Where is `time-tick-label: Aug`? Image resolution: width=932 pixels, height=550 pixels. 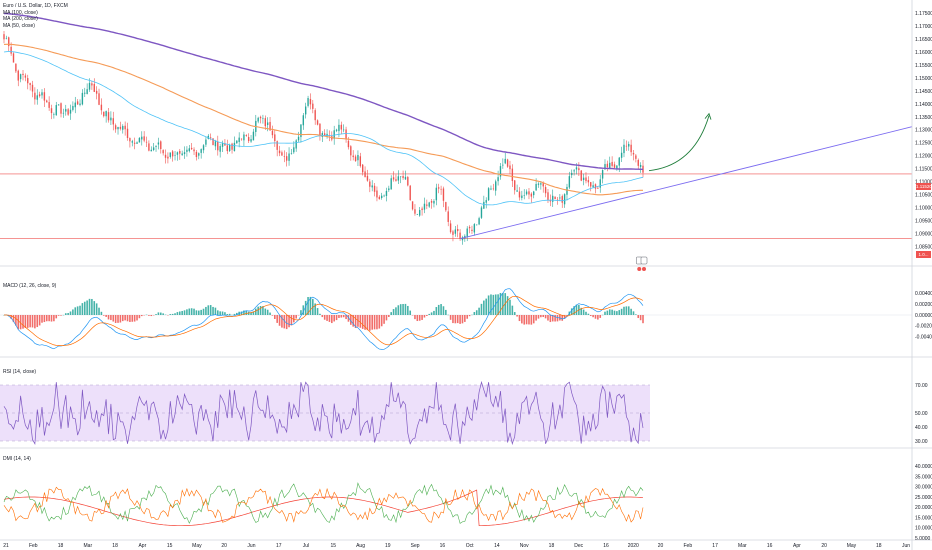 time-tick-label: Aug is located at coordinates (360, 546).